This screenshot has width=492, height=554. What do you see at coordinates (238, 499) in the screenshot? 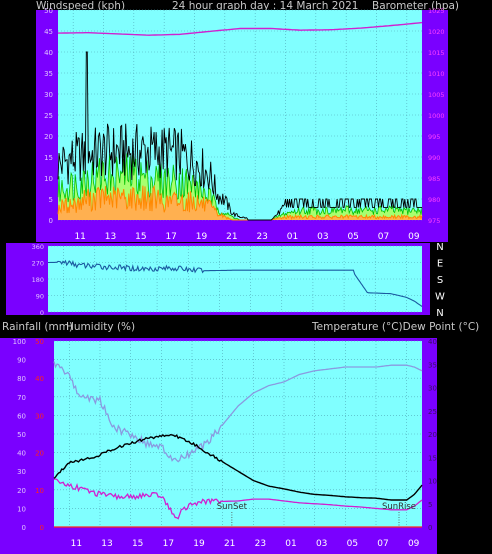
I see `dewpoint-line` at bounding box center [238, 499].